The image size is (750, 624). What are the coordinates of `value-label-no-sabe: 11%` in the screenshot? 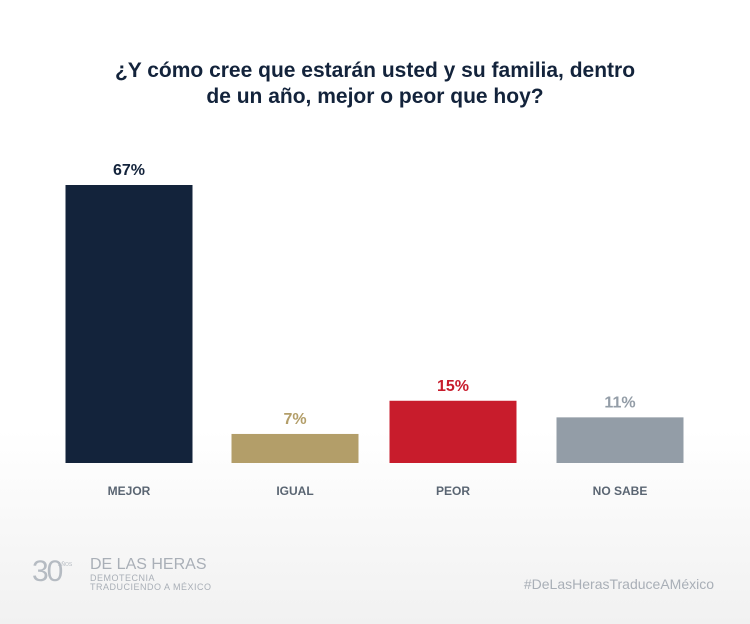 It's located at (619, 402).